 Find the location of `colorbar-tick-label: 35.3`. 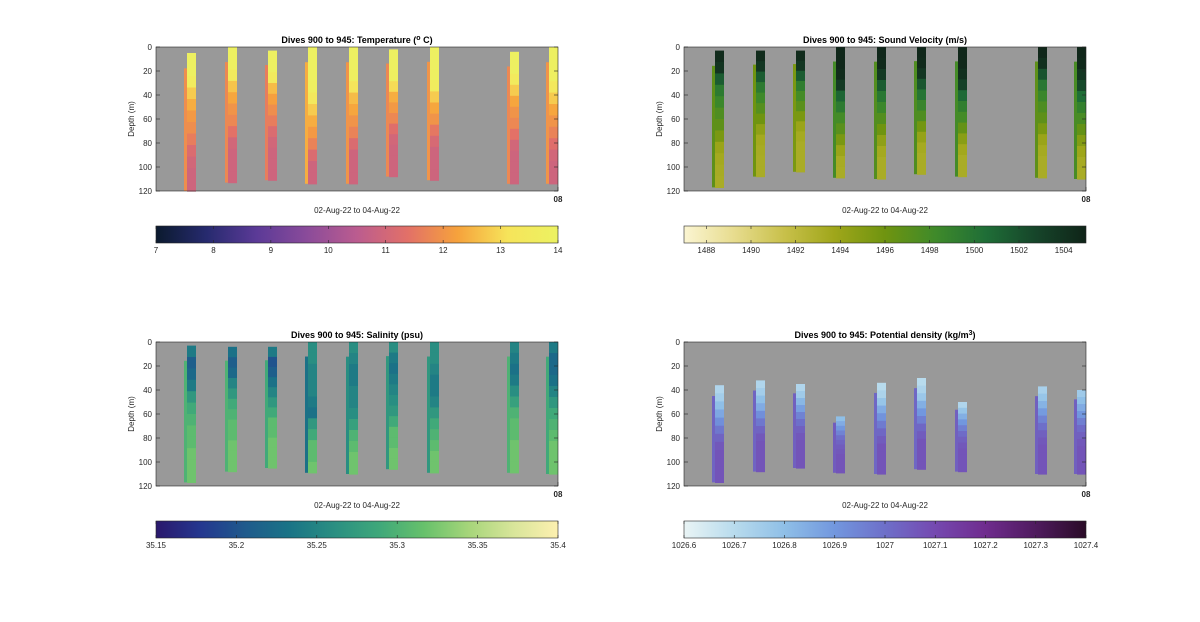

colorbar-tick-label: 35.3 is located at coordinates (397, 545).